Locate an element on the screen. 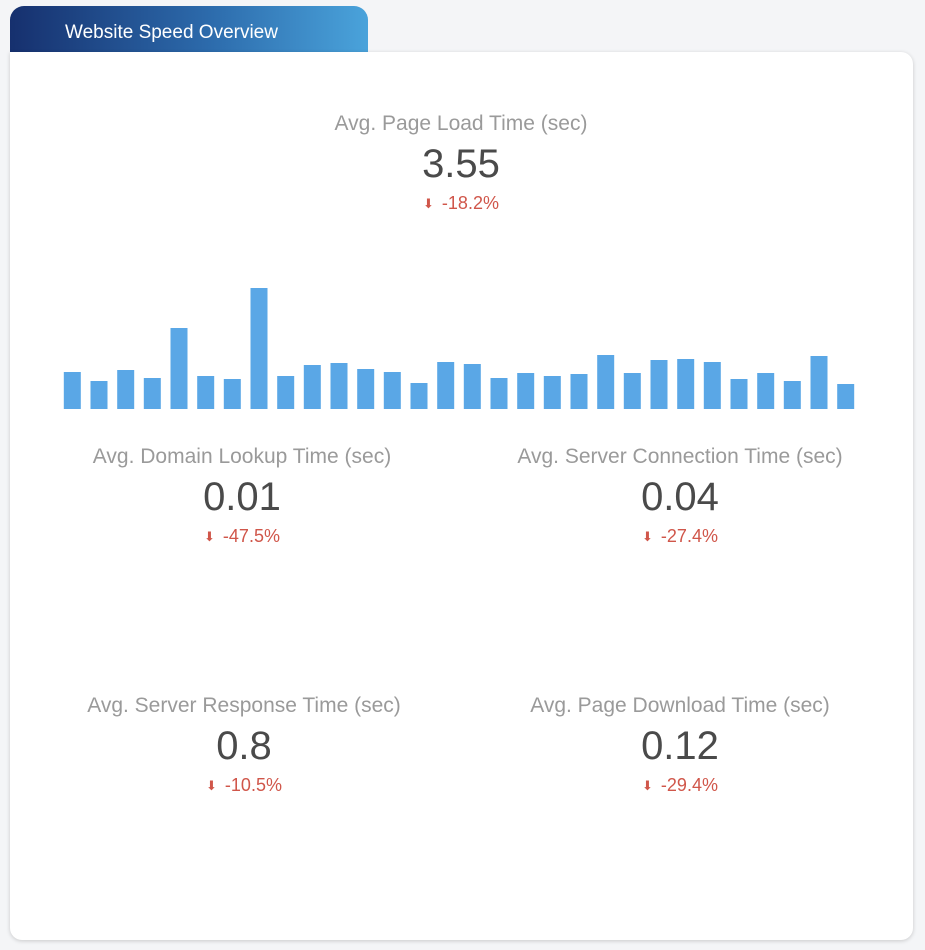  metric-label: Avg. Domain Lookup Time (sec) is located at coordinates (242, 456).